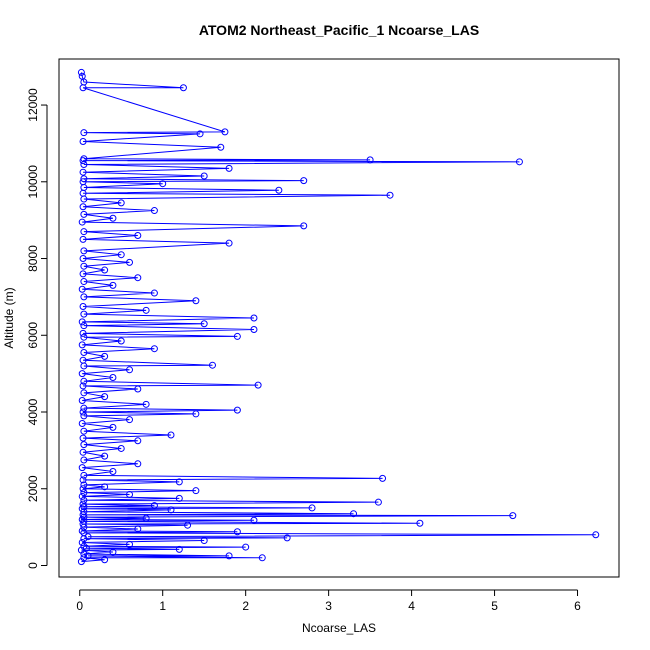 The width and height of the screenshot is (650, 650). I want to click on x-axis: 0 1 2 3 4 5 6, so click(328, 601).